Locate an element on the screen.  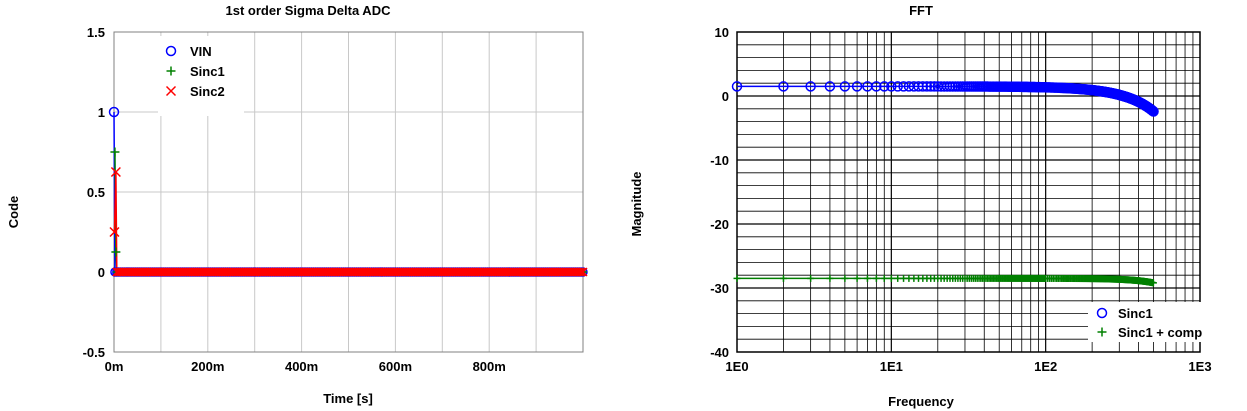
left-x-tick-label: 400m is located at coordinates (301, 366).